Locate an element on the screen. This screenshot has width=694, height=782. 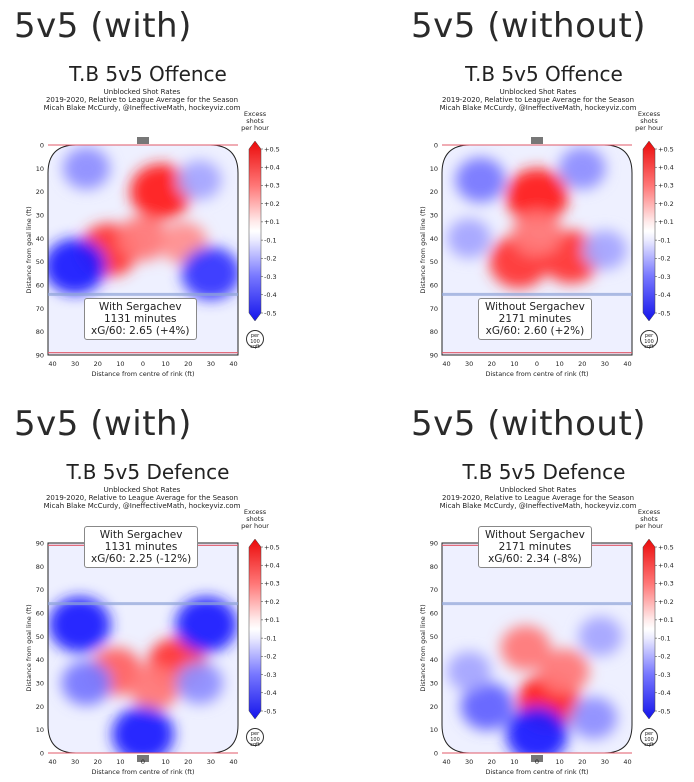
chart-title: T.B 5v5 Defence is located at coordinates (148, 472).